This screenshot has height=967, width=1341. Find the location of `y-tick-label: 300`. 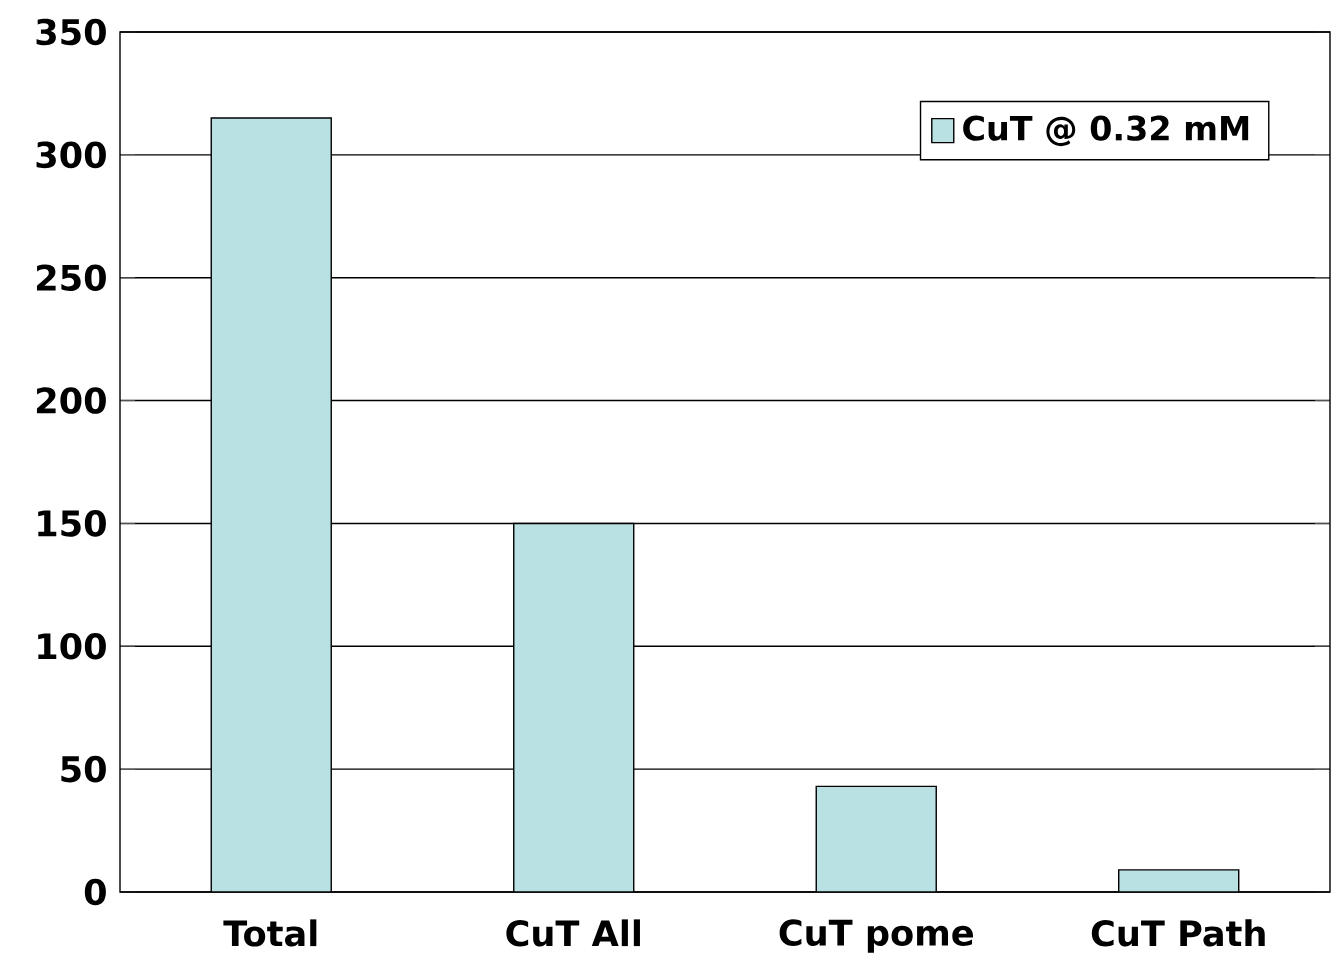

y-tick-label: 300 is located at coordinates (71, 155).